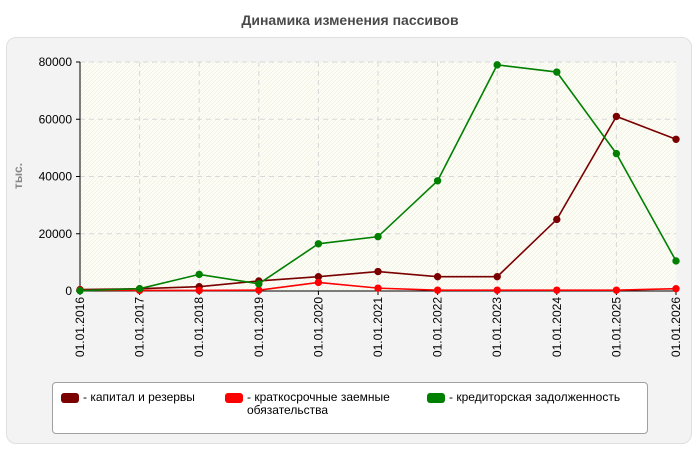 This screenshot has width=700, height=450. Describe the element at coordinates (56, 62) in the screenshot. I see `y-tick-label: 80000` at that location.